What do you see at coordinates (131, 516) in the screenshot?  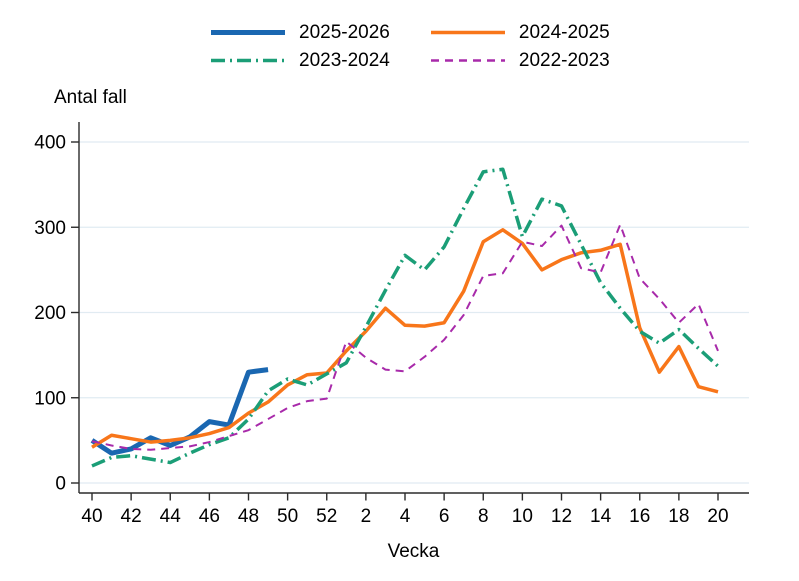 I see `x-tick-label: 42` at bounding box center [131, 516].